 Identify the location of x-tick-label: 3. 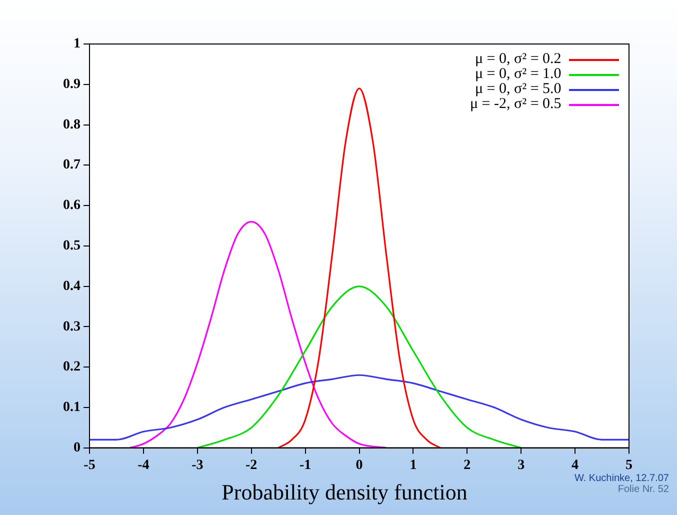
(521, 465).